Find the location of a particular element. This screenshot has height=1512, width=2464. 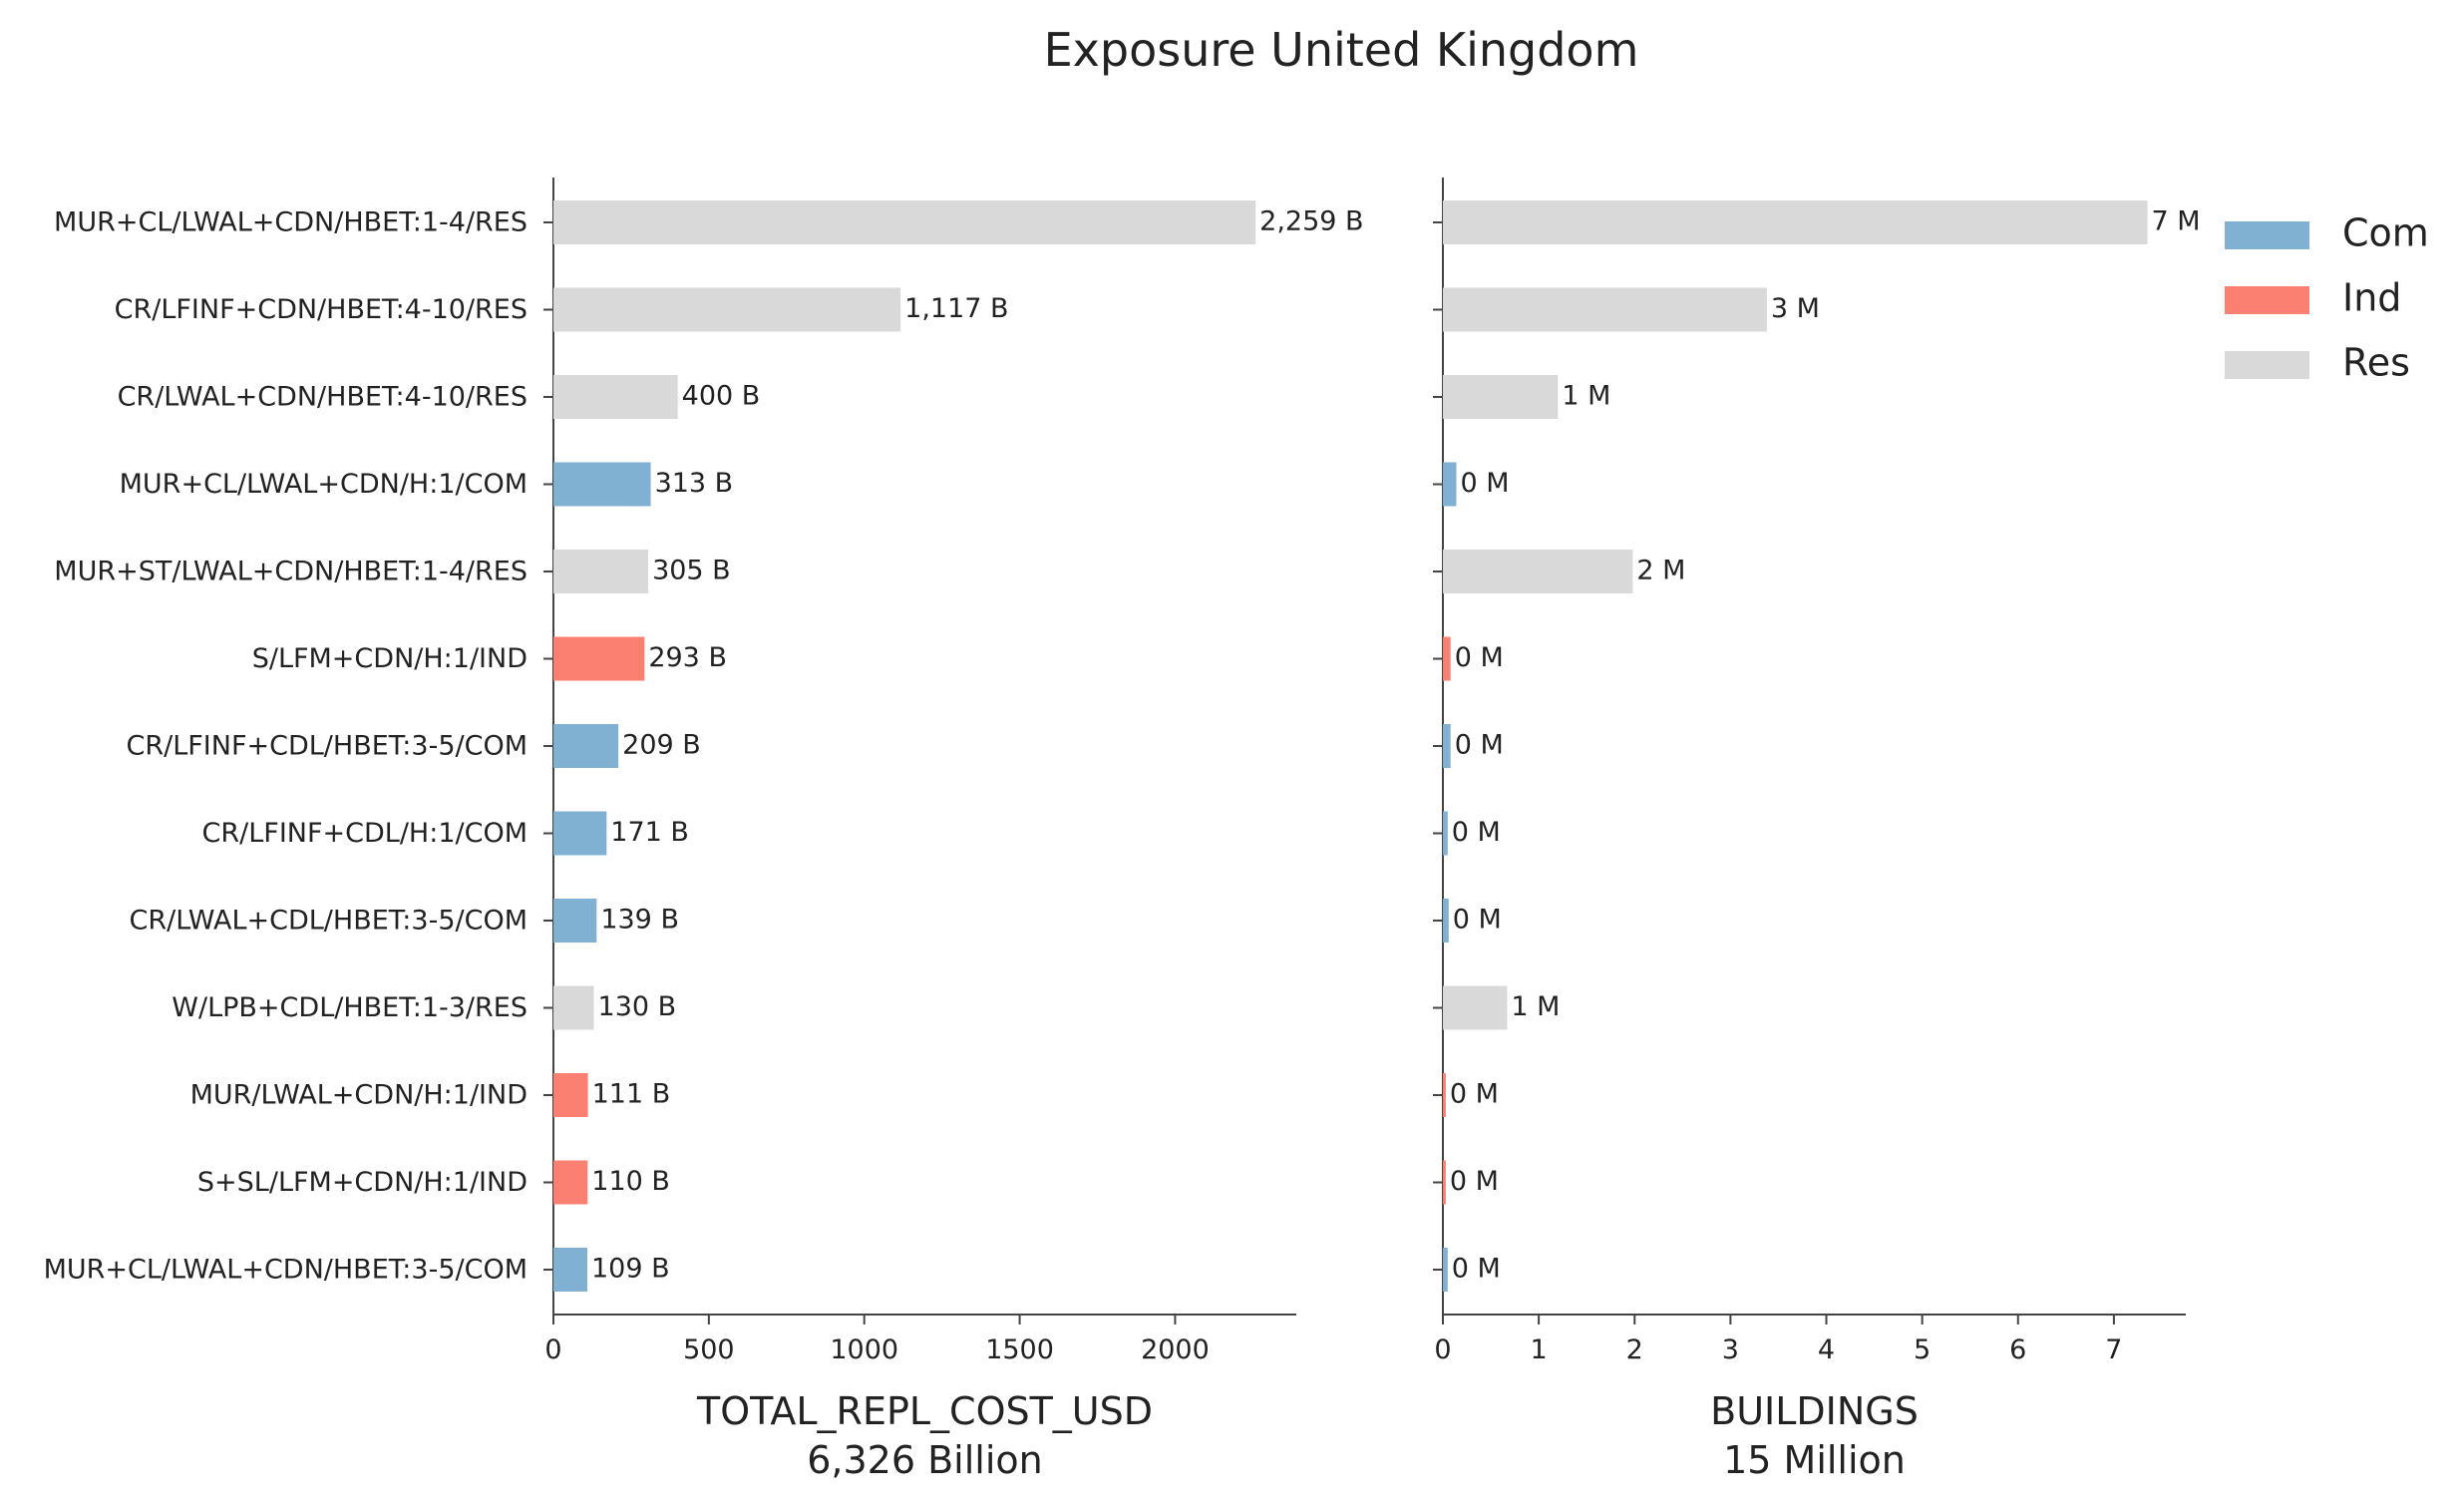

bar-value-label-11: 0 M is located at coordinates (1474, 1094).